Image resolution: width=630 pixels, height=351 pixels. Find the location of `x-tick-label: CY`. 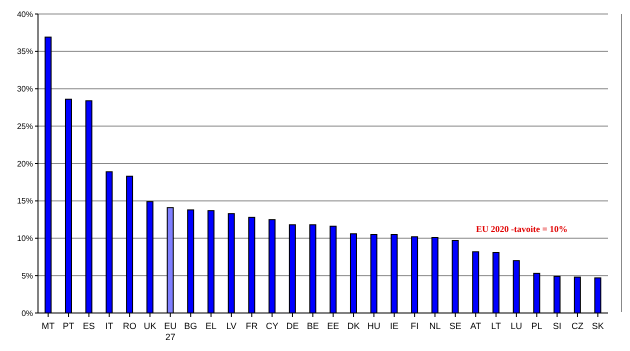

x-tick-label: CY is located at coordinates (272, 326).